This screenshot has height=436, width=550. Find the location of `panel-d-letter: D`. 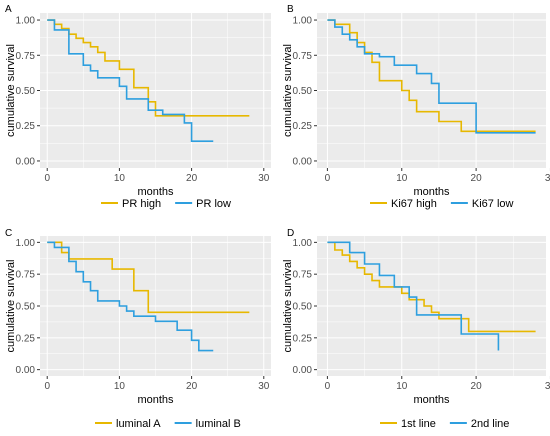

panel-d-letter: D is located at coordinates (290, 233).